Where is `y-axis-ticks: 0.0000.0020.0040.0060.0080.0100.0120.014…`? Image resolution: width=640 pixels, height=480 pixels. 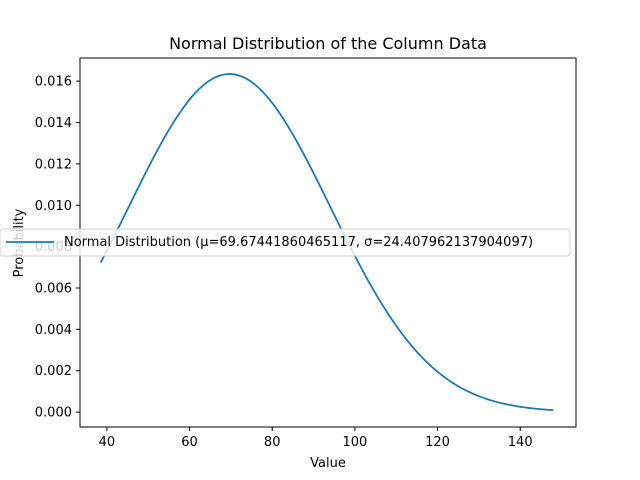
y-axis-ticks: 0.0000.0020.0040.0060.0080.0100.0120.014… is located at coordinates (57, 248).